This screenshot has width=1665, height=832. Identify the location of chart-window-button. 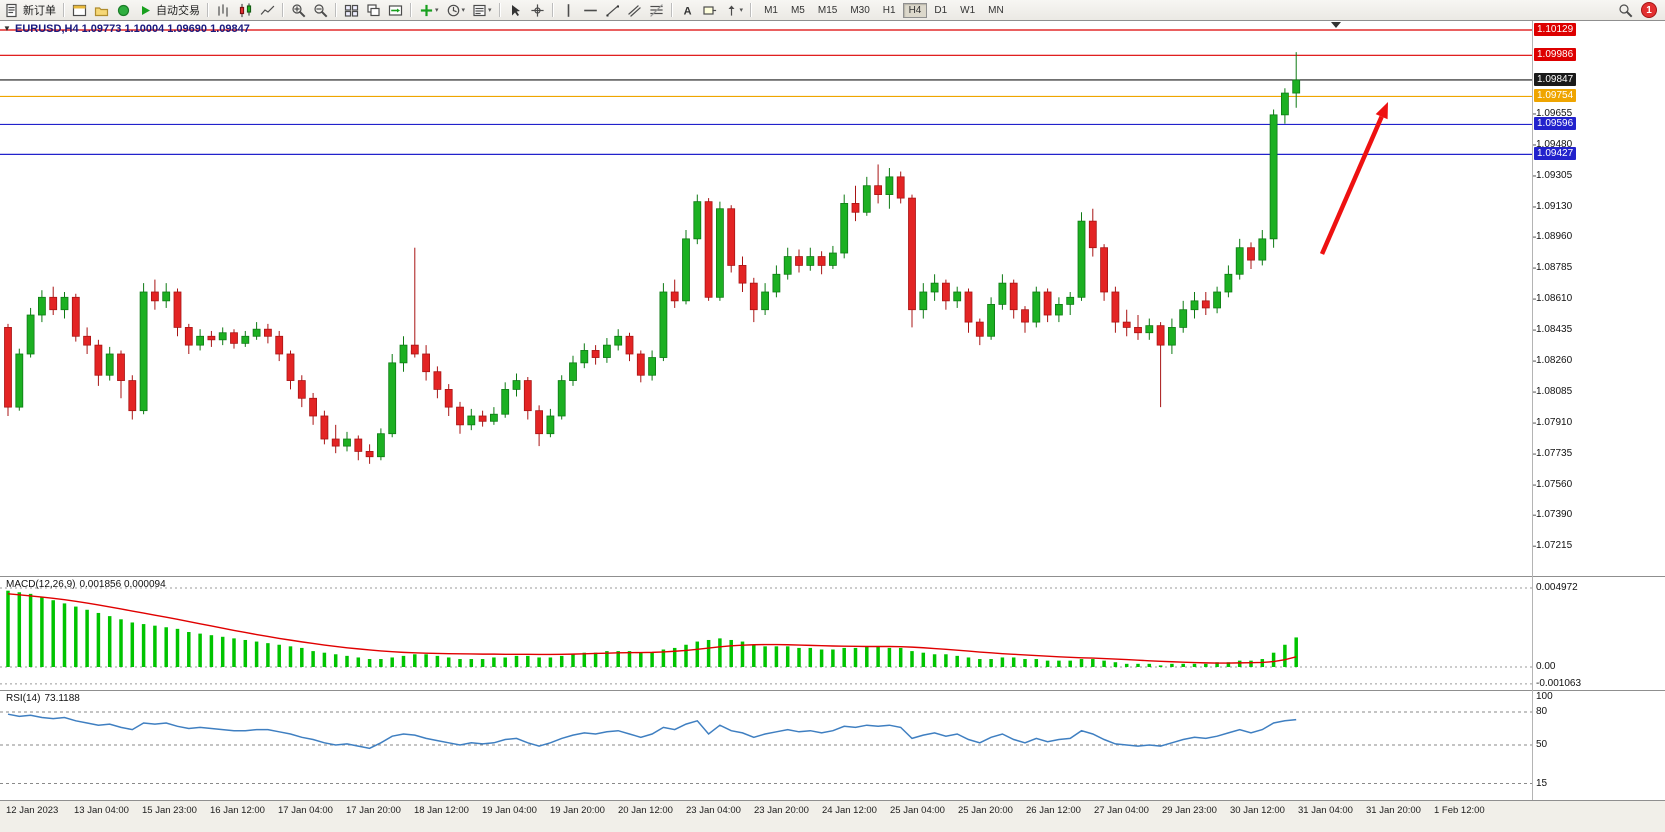
(79, 10).